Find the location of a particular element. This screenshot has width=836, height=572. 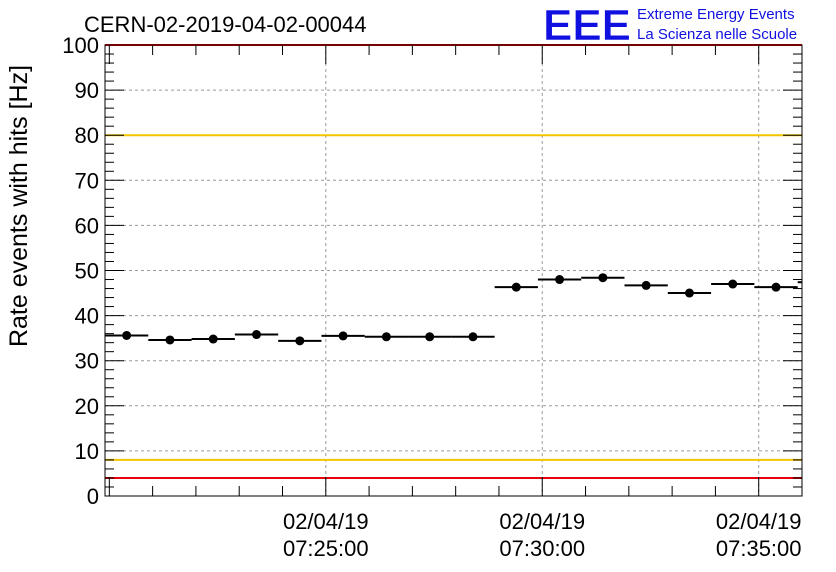

eee-logo-line2: La Scienza nelle Scuole is located at coordinates (717, 34).